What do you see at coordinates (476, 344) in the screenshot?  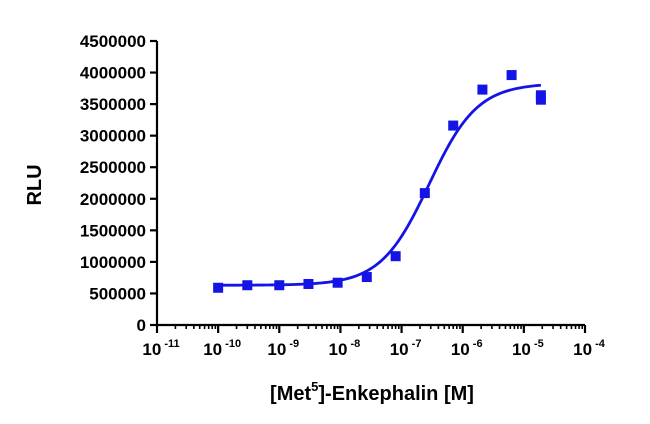 I see `x-tick-exponent: -6` at bounding box center [476, 344].